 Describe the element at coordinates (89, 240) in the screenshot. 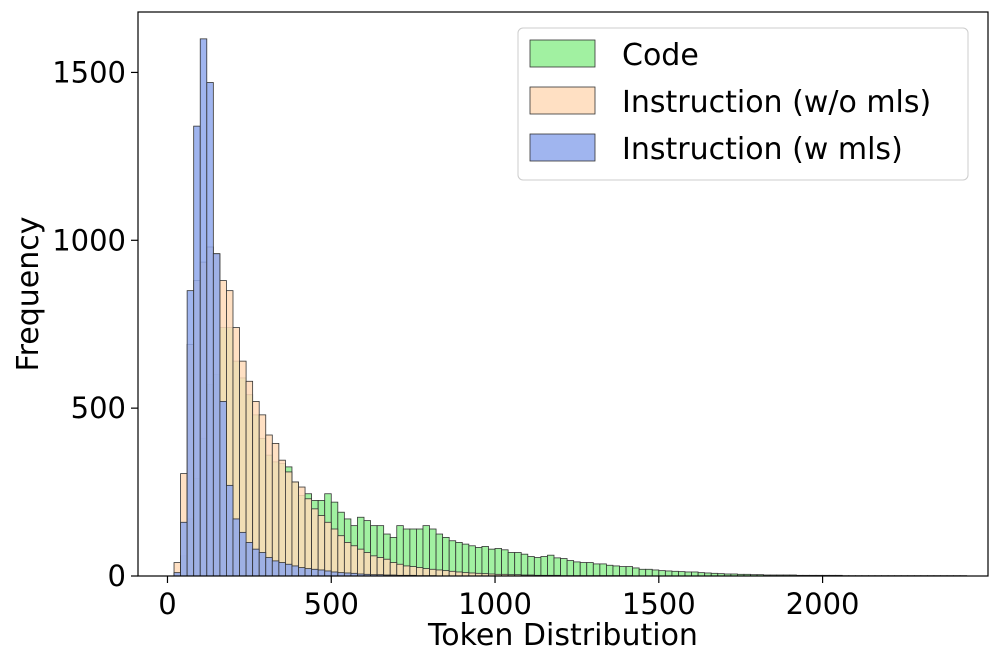

I see `y-tick-label: 1000` at that location.